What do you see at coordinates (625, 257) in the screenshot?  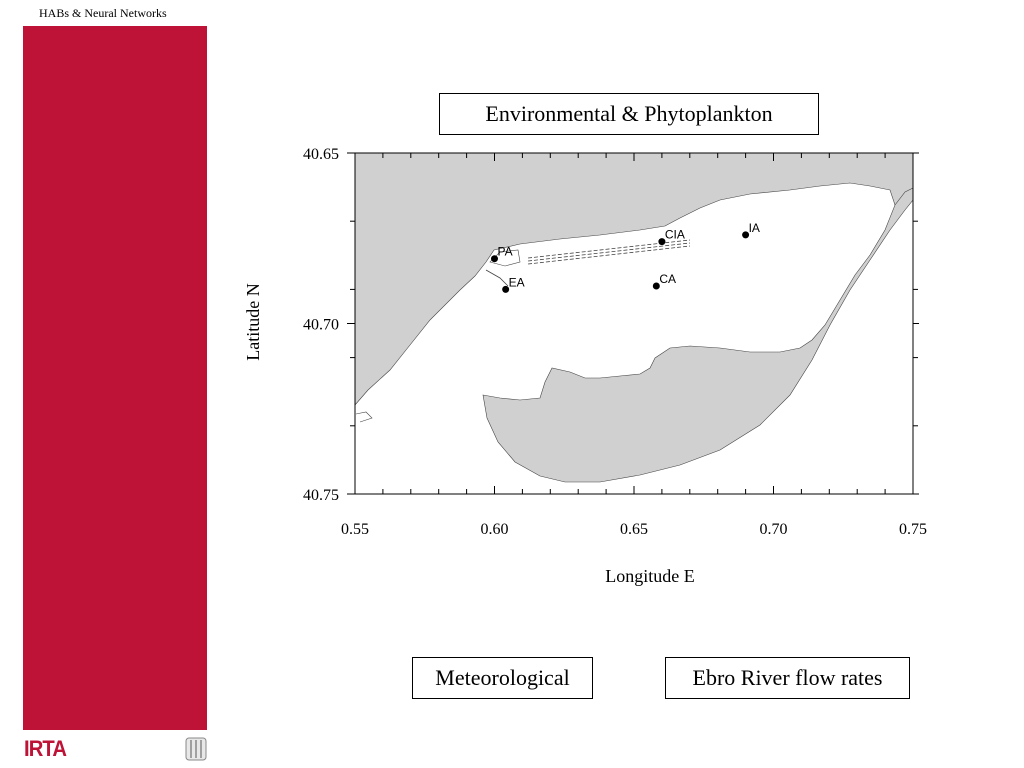 I see `station-markers: PA CIA IA EA CA` at bounding box center [625, 257].